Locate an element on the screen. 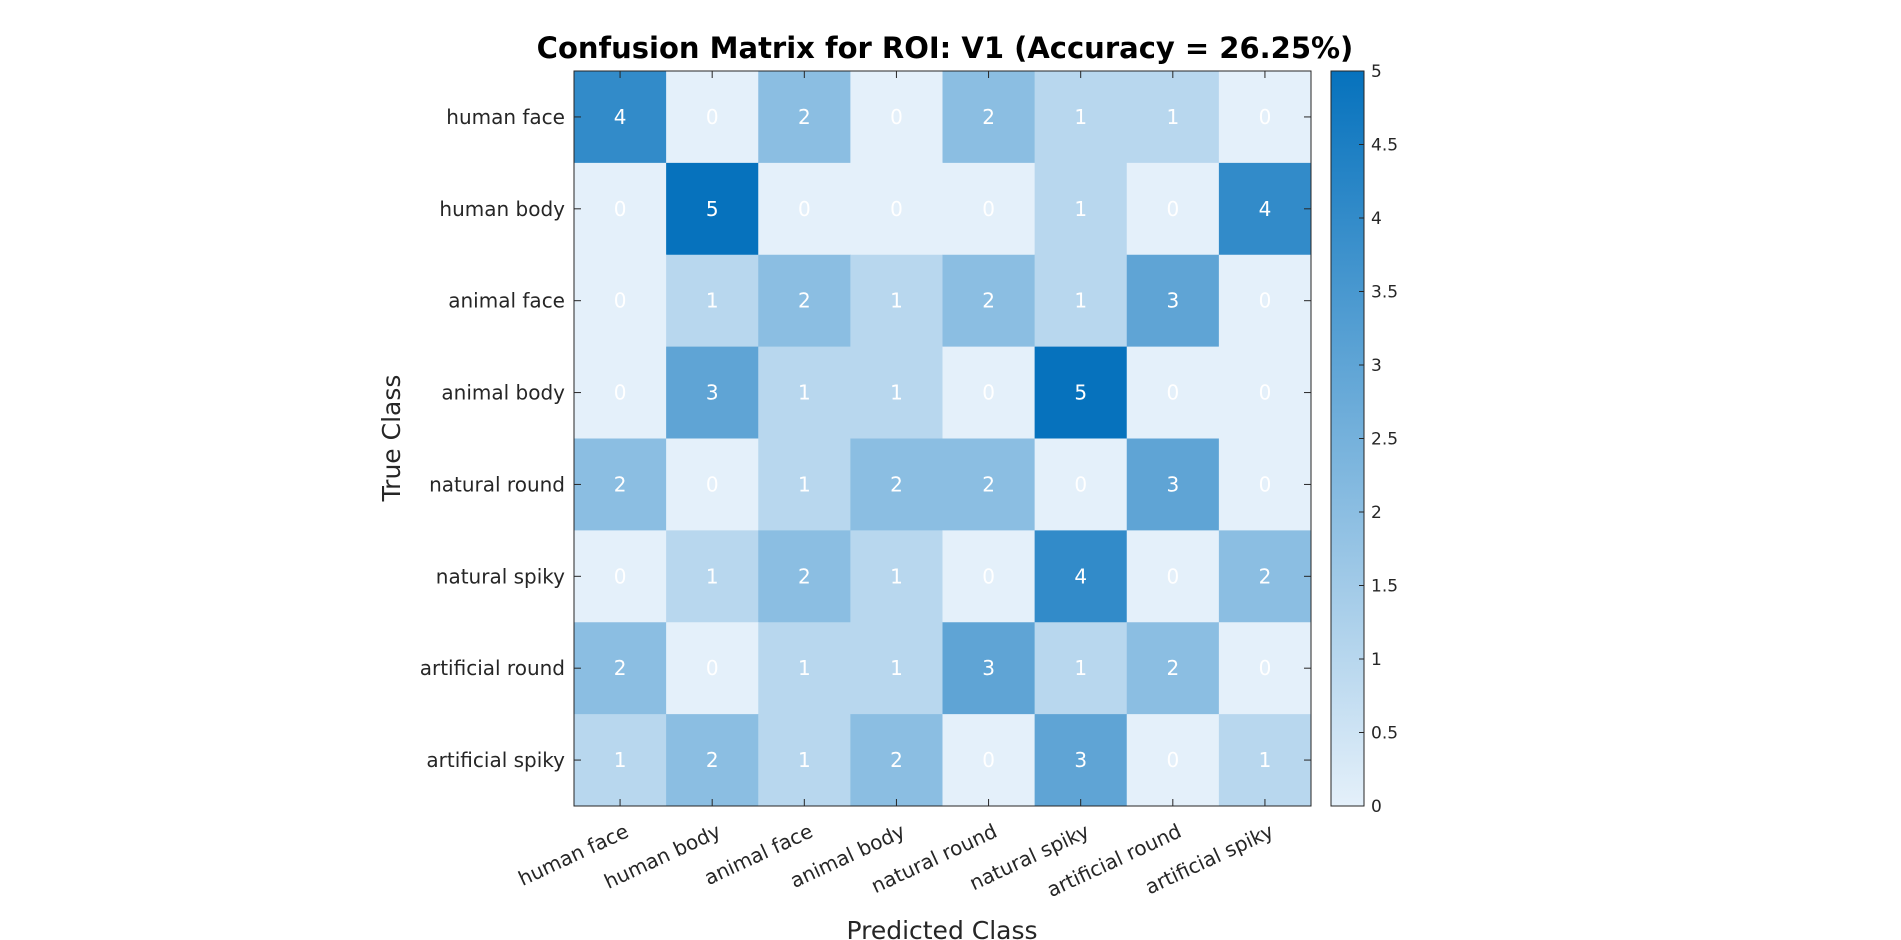 The image size is (1901, 940). colorbar-tick-label: 3 is located at coordinates (1376, 366).